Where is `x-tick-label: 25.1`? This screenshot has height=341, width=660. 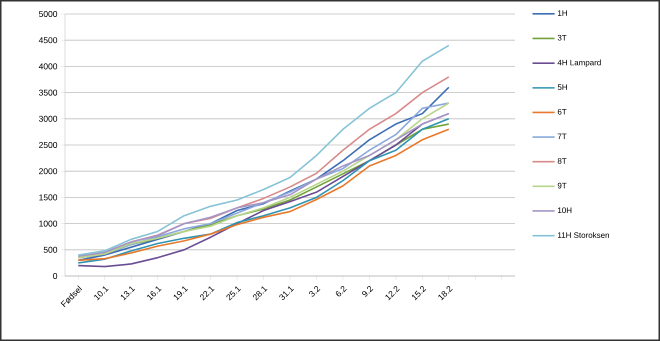
x-tick-label: 25.1 is located at coordinates (233, 293).